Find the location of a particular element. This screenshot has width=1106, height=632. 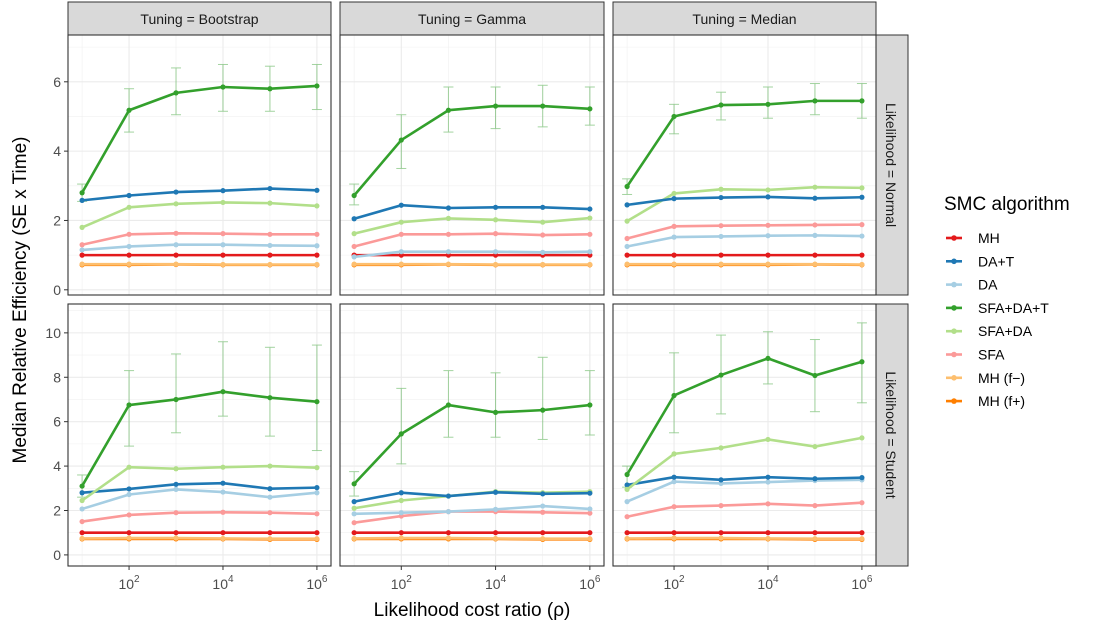

x-tick-label: 10² is located at coordinates (674, 583).